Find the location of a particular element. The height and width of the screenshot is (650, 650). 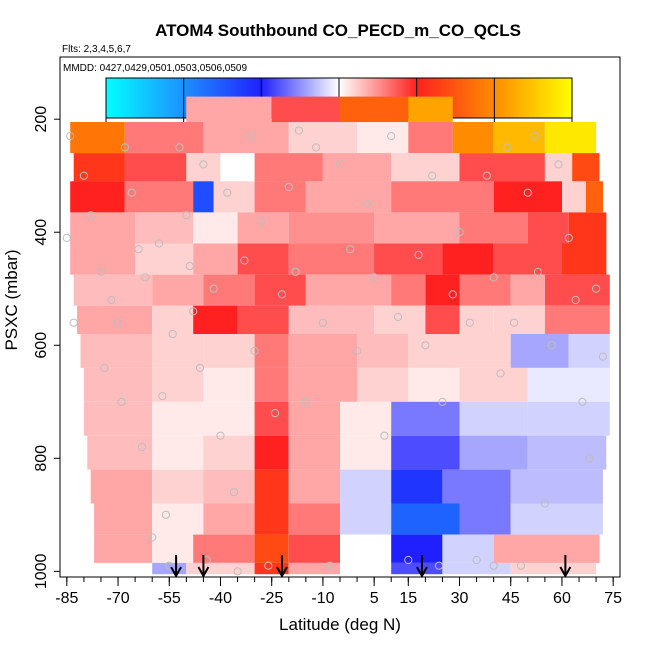

x-tick-label: 60 is located at coordinates (562, 598).